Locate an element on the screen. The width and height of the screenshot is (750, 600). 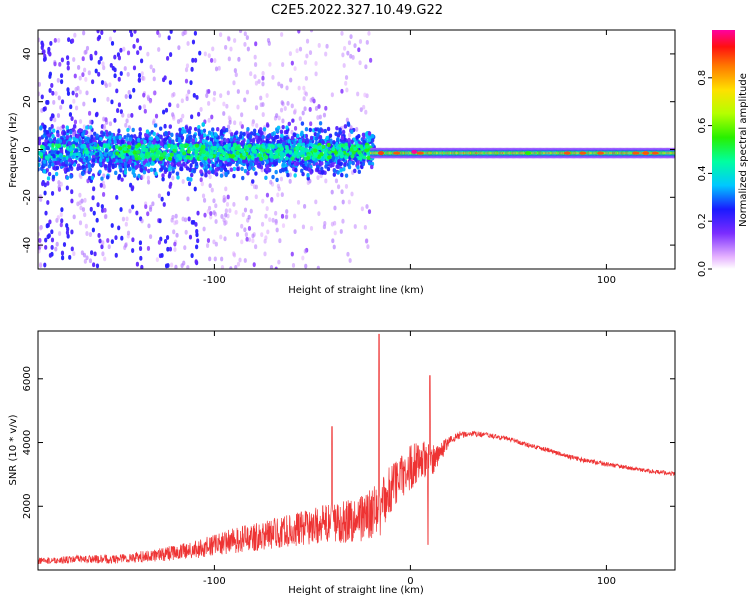
colorbar-tick-label: 0.2 is located at coordinates (702, 221).